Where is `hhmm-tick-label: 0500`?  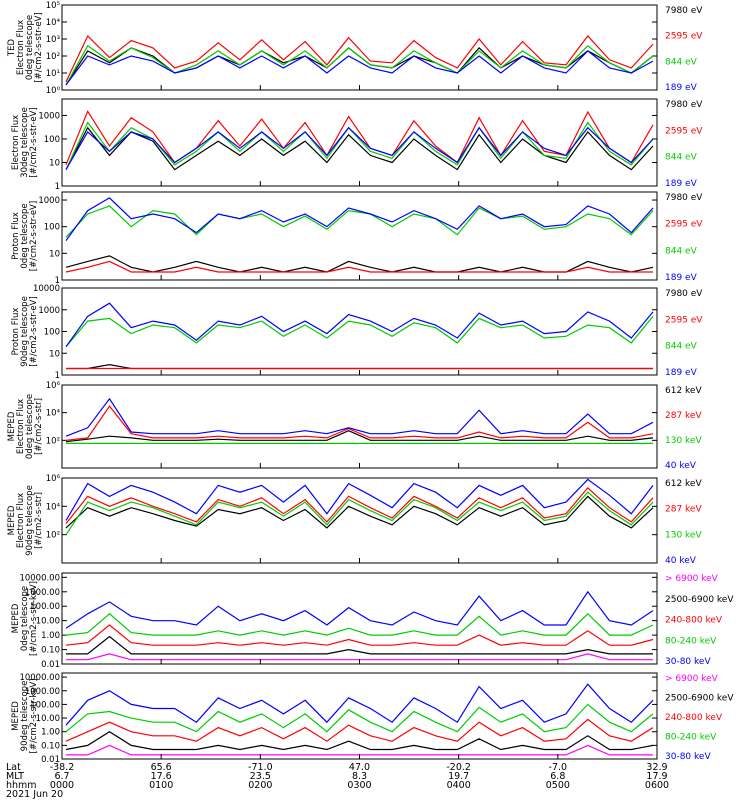
hhmm-tick-label: 0500 is located at coordinates (558, 785).